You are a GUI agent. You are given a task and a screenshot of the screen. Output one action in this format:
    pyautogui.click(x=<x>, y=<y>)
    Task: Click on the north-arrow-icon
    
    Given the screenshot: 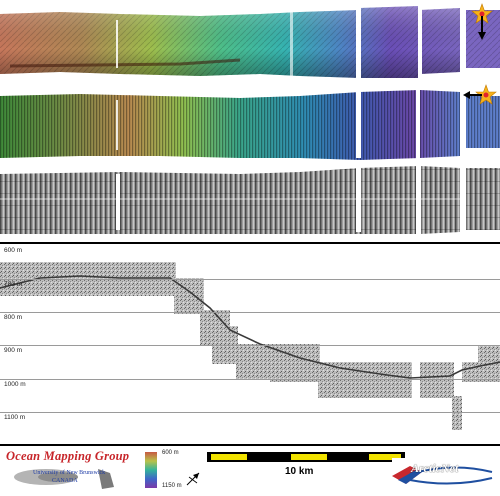 What is the action you would take?
    pyautogui.click(x=193, y=479)
    